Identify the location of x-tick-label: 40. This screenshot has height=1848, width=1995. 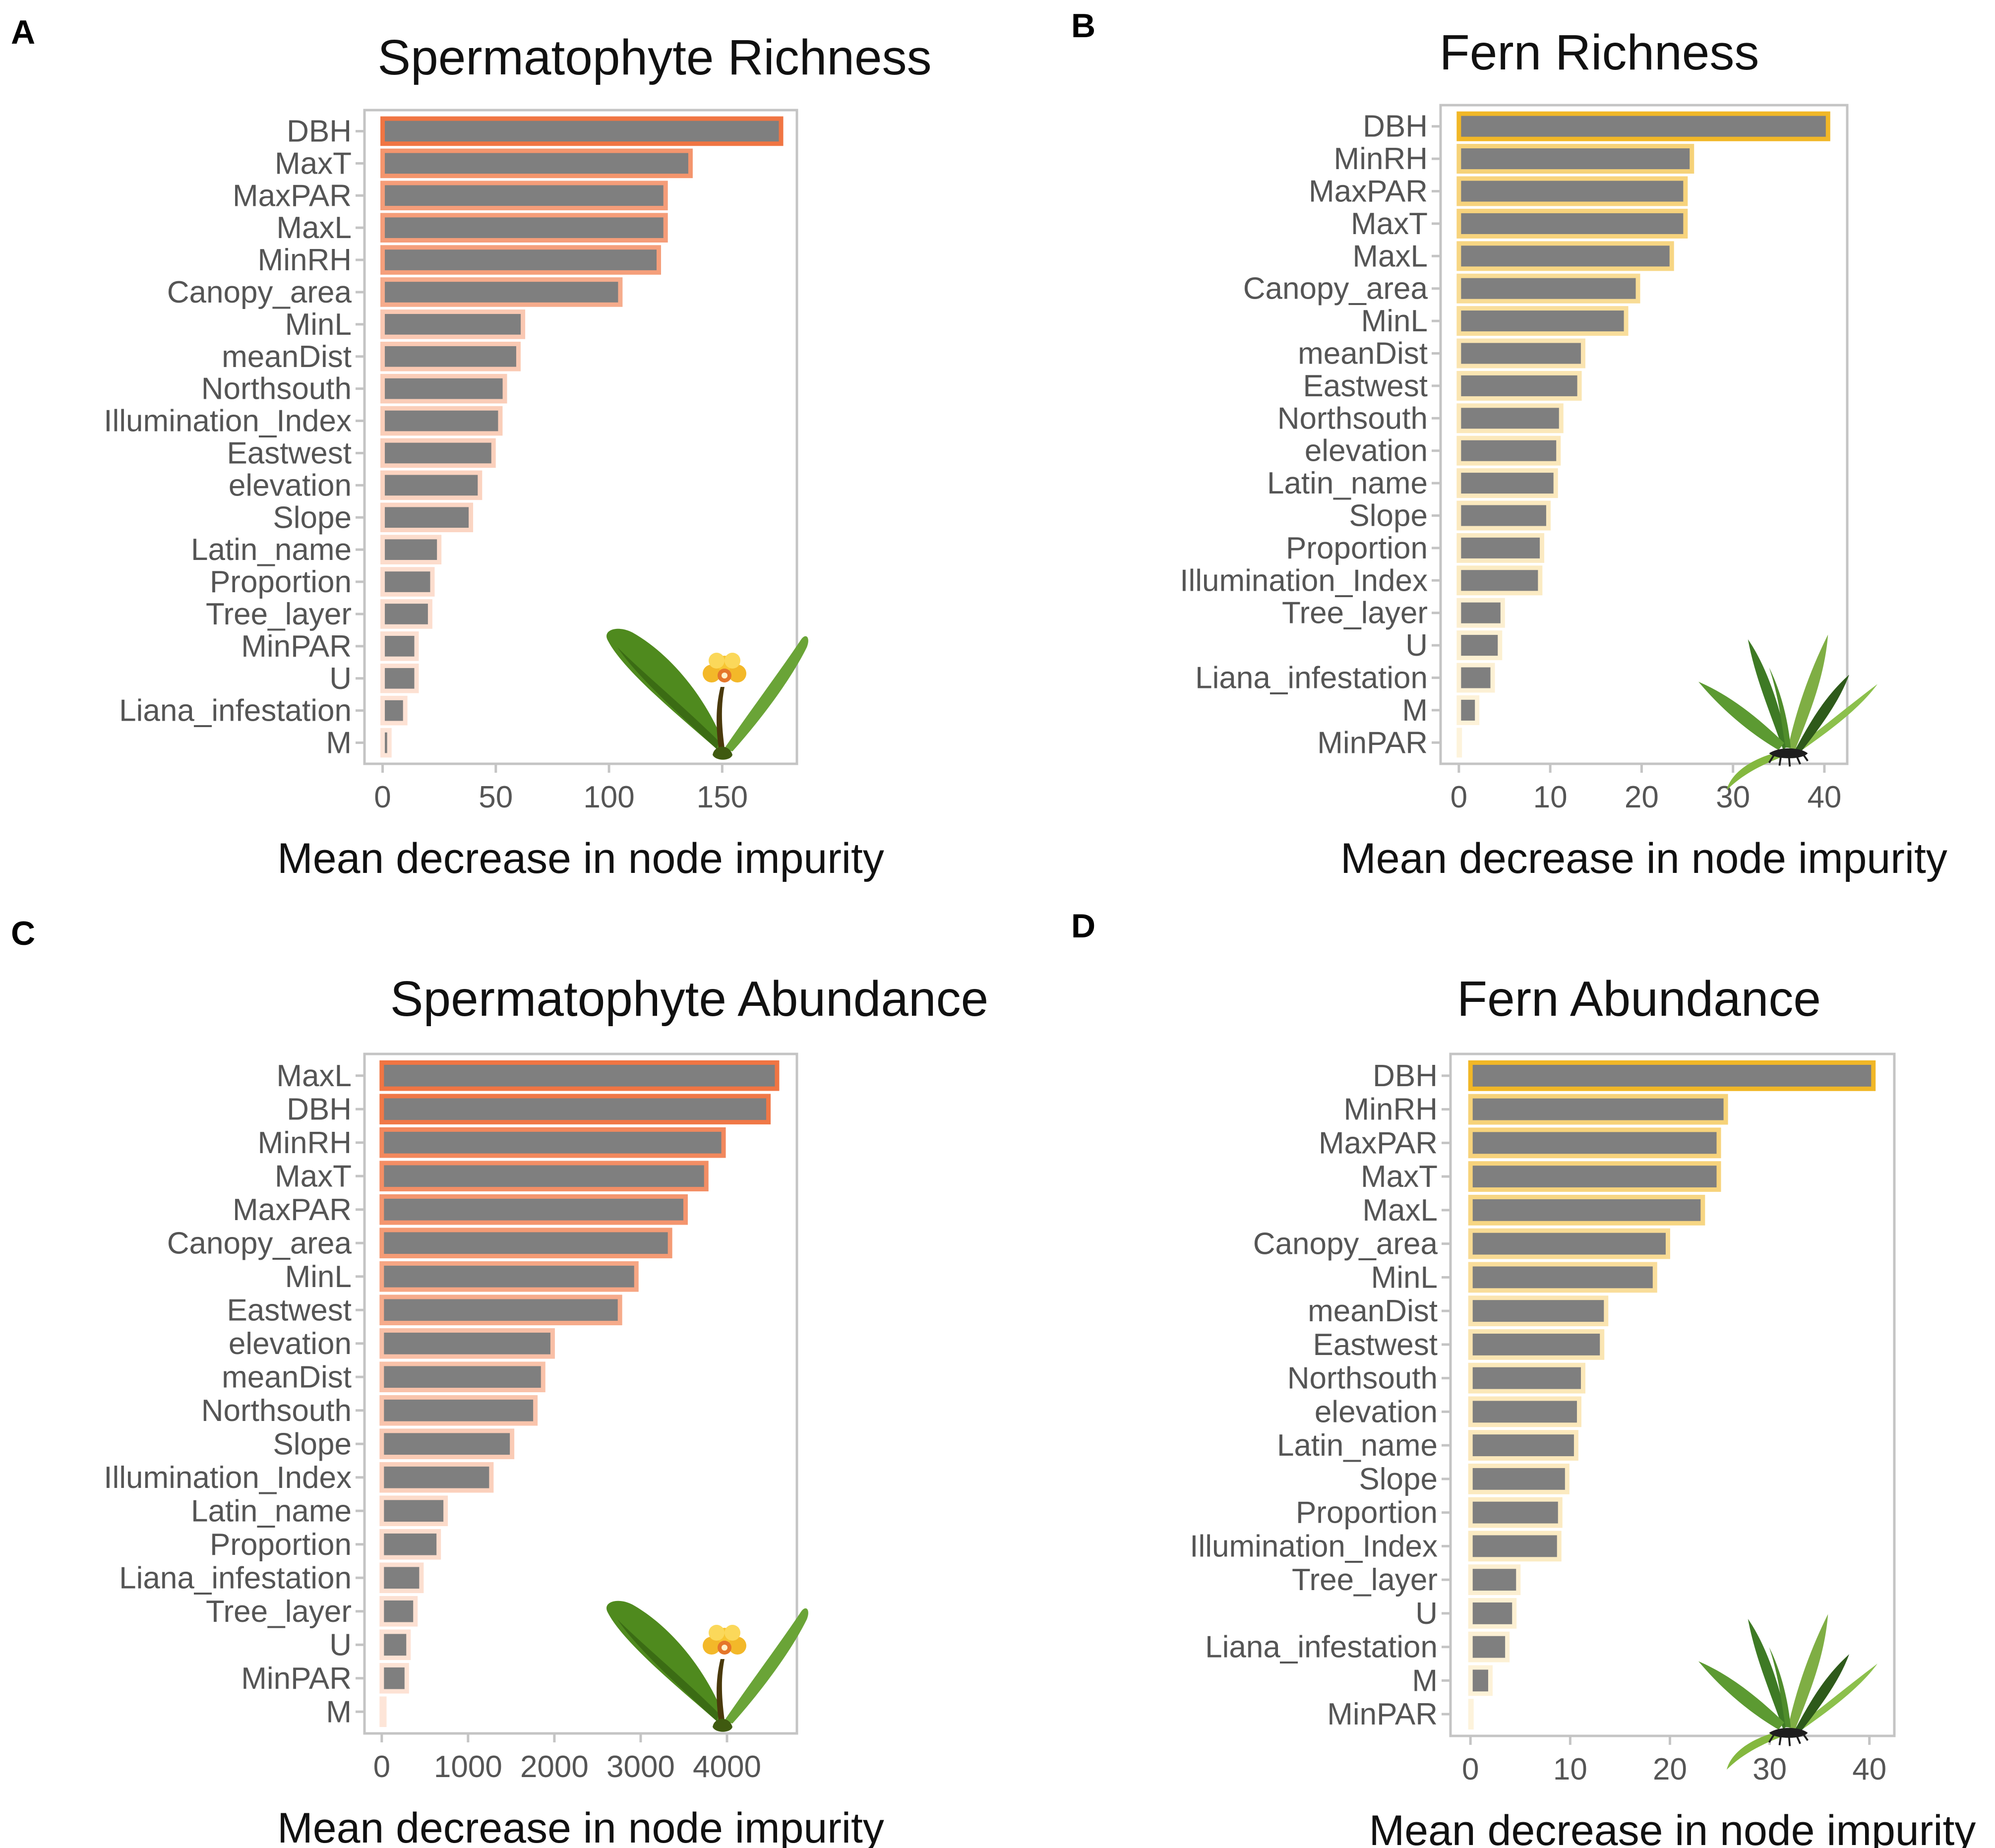
(1824, 797).